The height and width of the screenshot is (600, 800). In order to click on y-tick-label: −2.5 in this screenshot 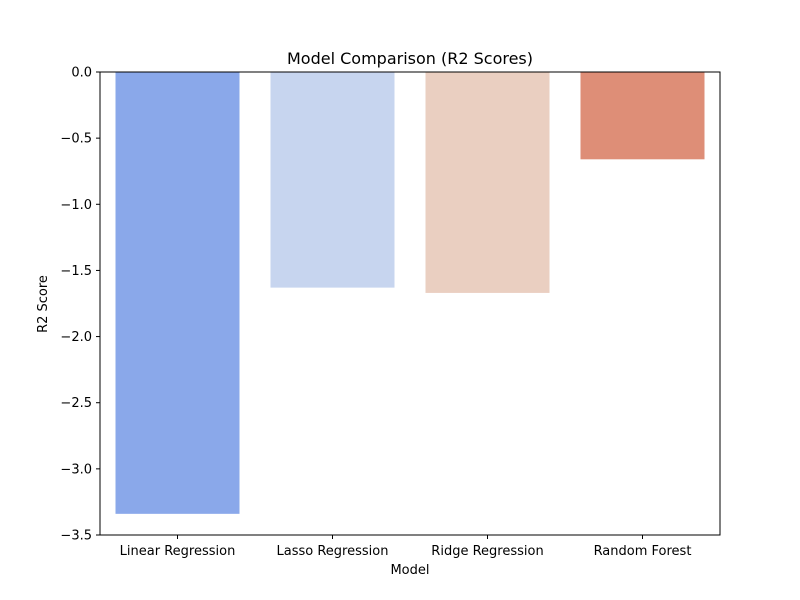, I will do `click(76, 403)`.